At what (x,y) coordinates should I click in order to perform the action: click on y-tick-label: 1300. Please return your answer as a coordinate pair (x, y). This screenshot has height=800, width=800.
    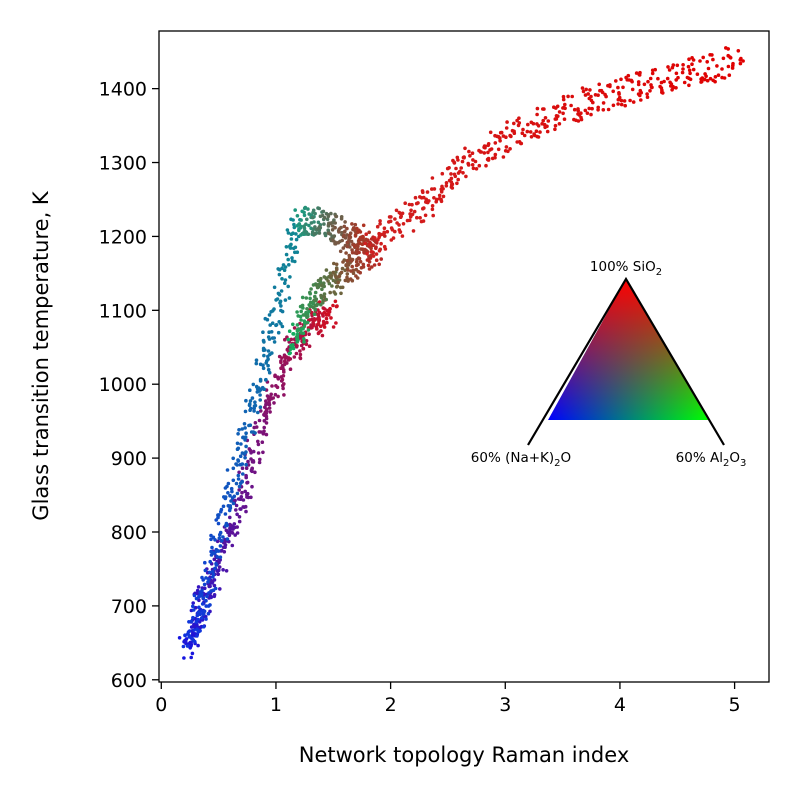
    Looking at the image, I should click on (123, 164).